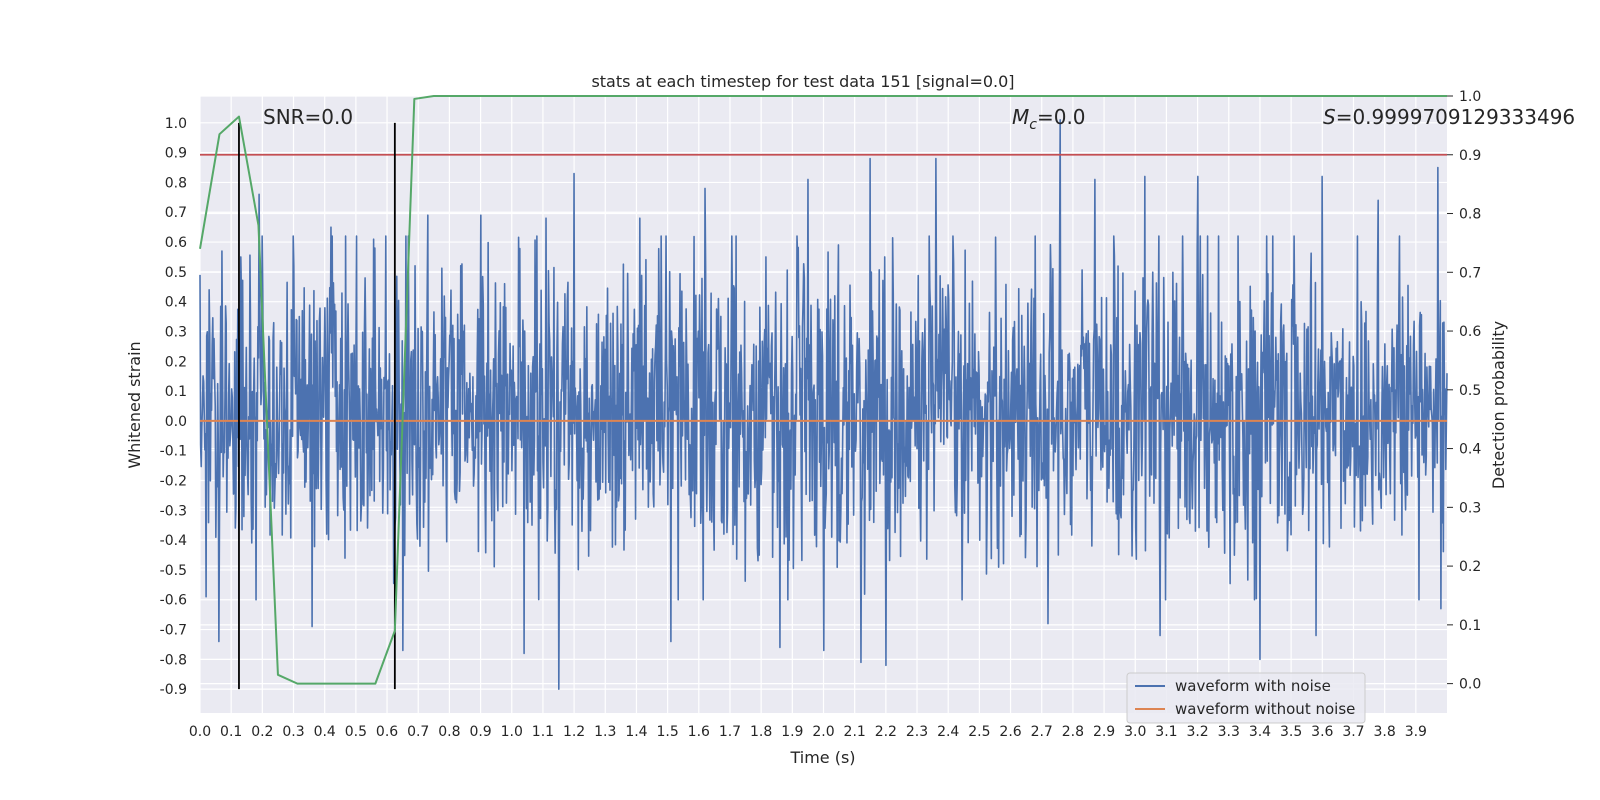 This screenshot has height=800, width=1600. I want to click on x-tick-label: 2.9, so click(1104, 732).